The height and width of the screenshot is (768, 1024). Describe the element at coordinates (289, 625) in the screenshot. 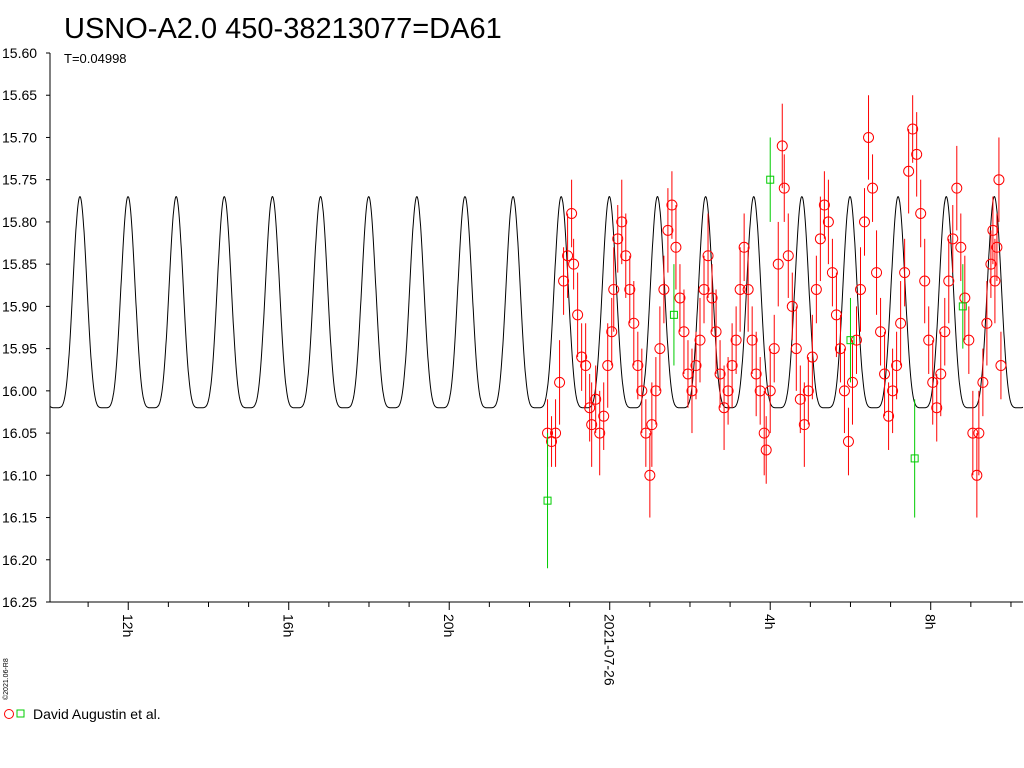

I see `x-tick-label: 16h` at that location.